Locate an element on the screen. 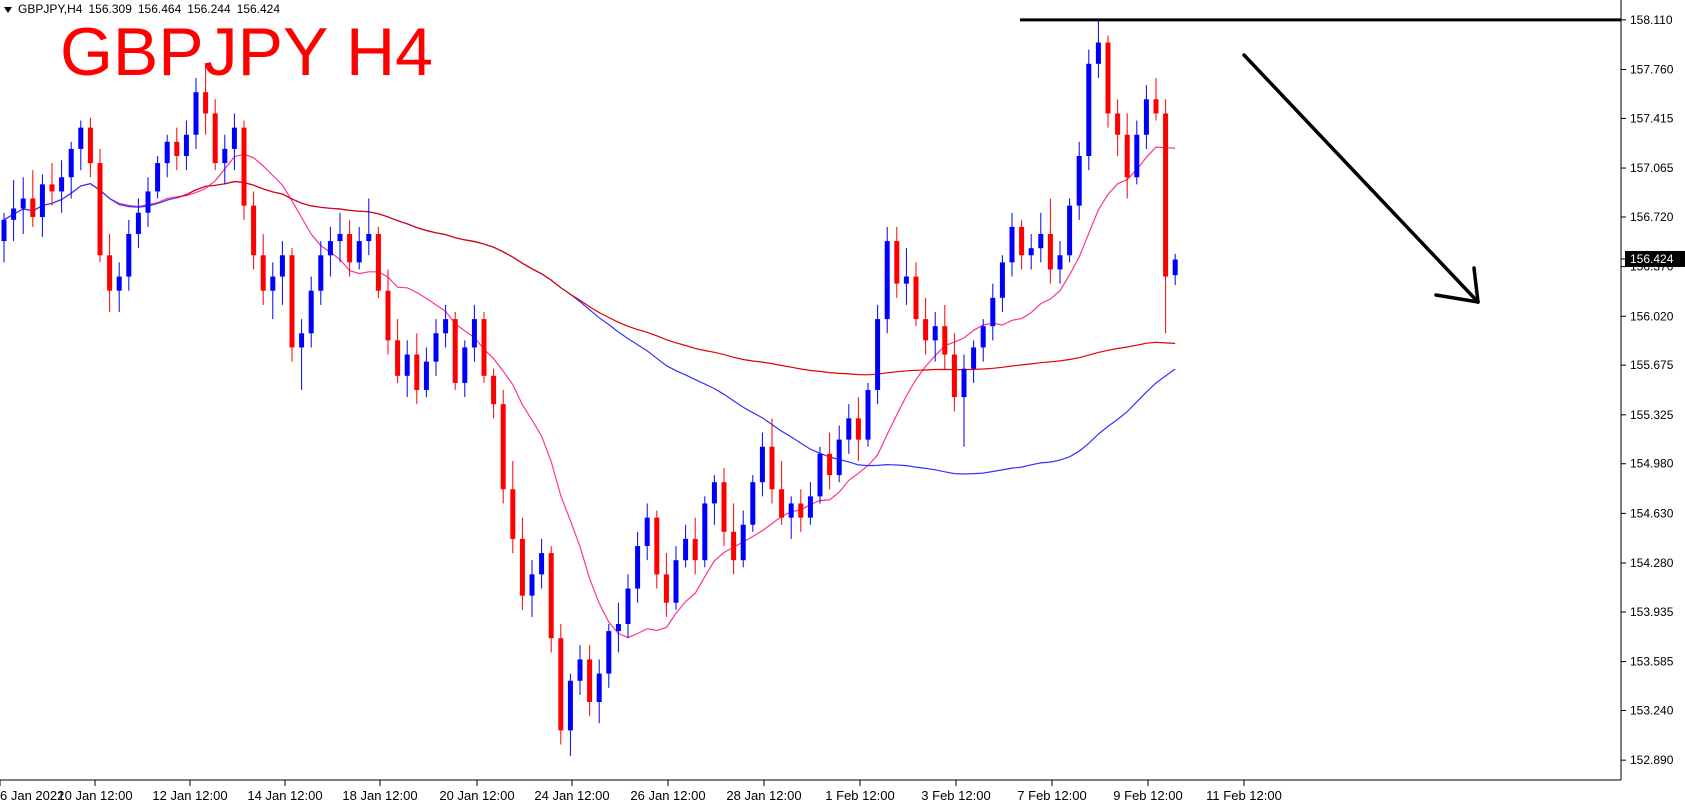 The image size is (1685, 804). x-tick-label: 12 Jan 12:00 is located at coordinates (189, 795).